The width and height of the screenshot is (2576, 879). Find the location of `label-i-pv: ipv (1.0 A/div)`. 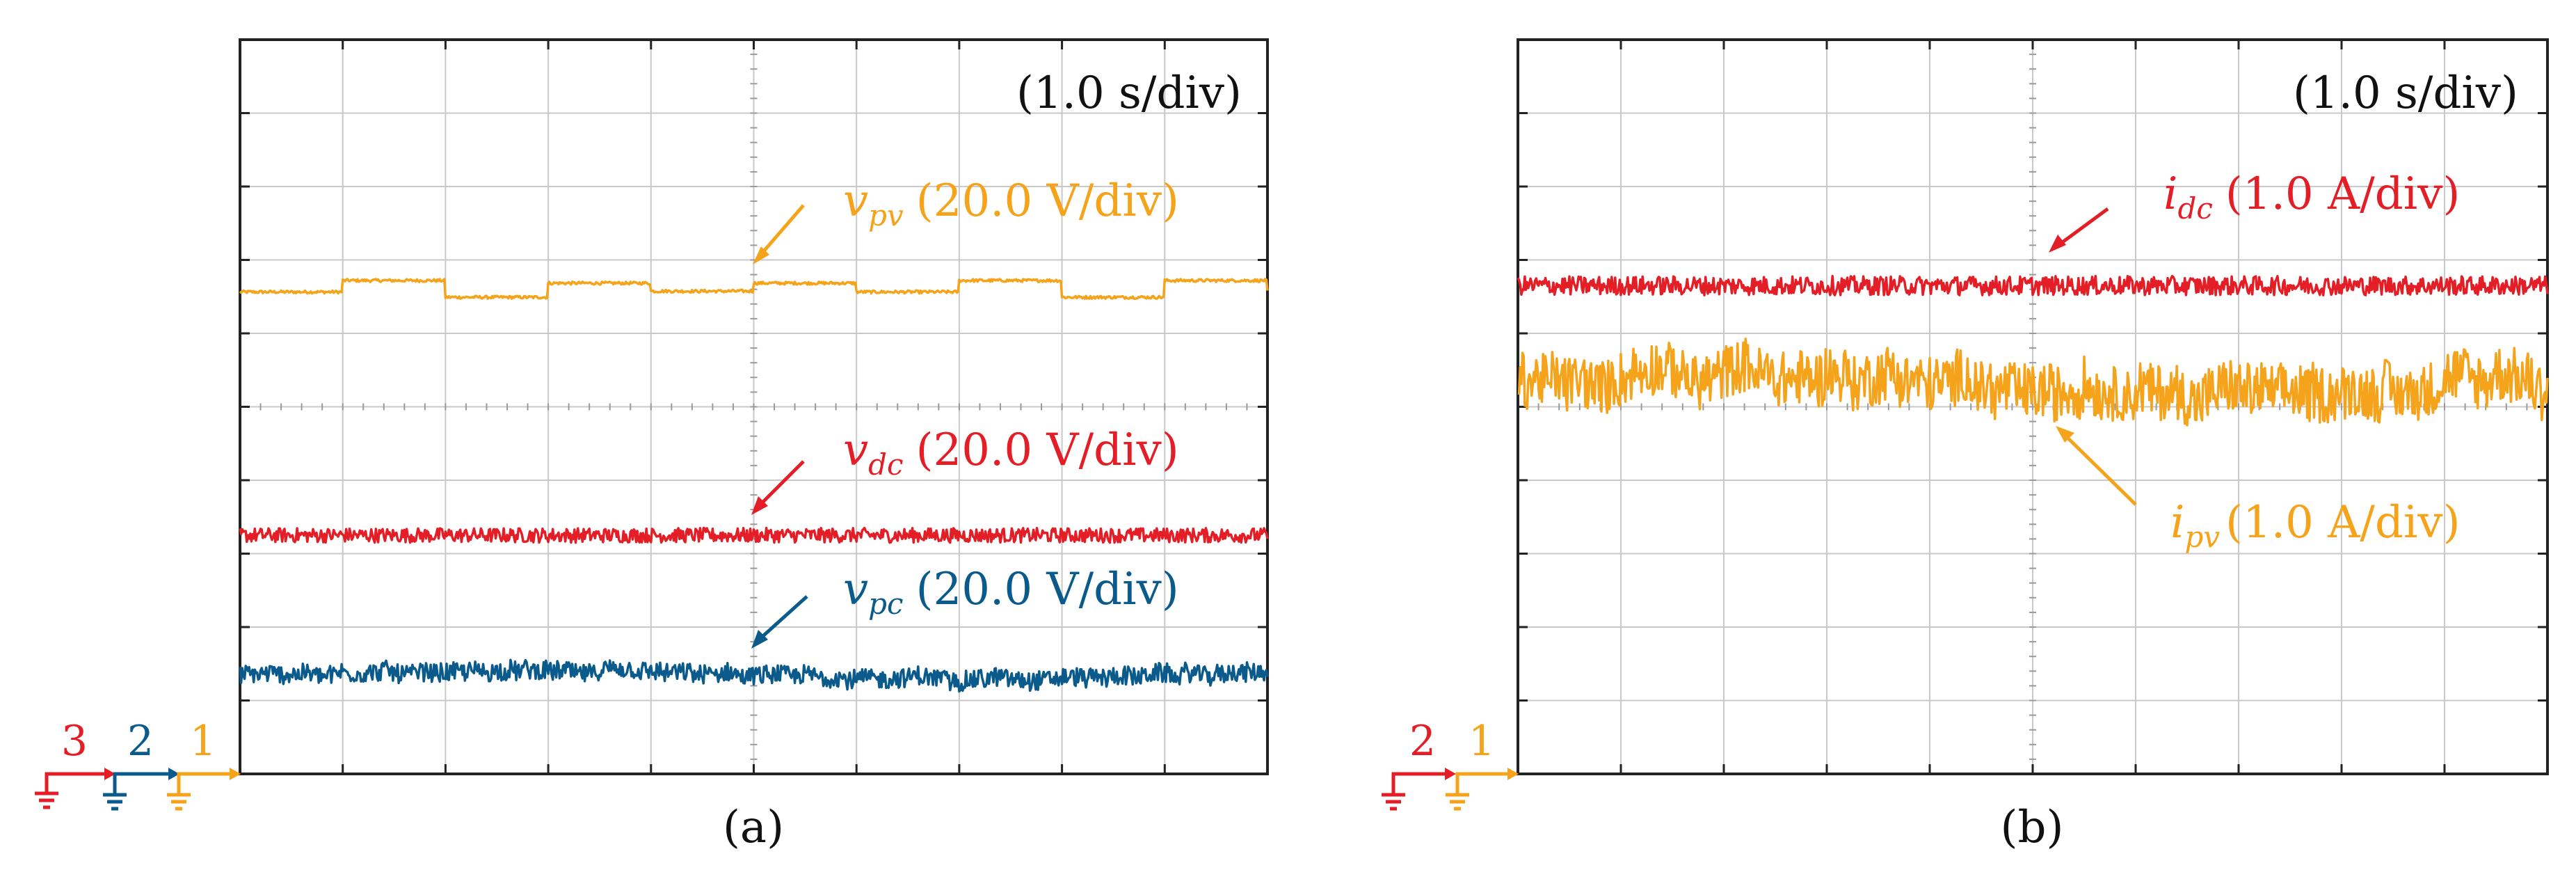

label-i-pv: ipv (1.0 A/div) is located at coordinates (2315, 525).